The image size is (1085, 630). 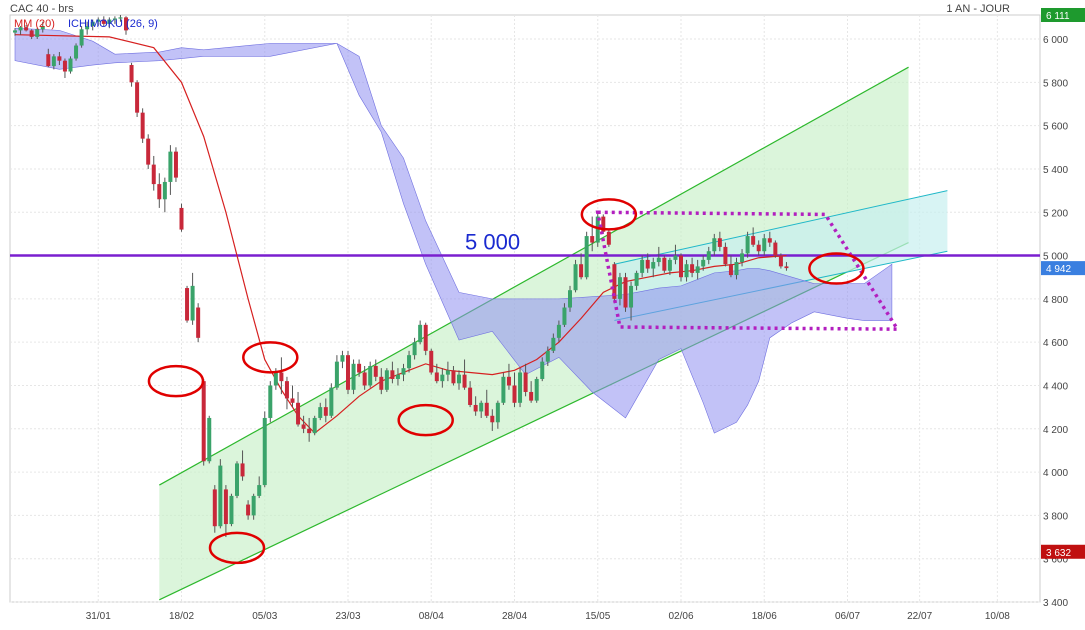 What do you see at coordinates (1055, 127) in the screenshot?
I see `y-tick-label: 5 600` at bounding box center [1055, 127].